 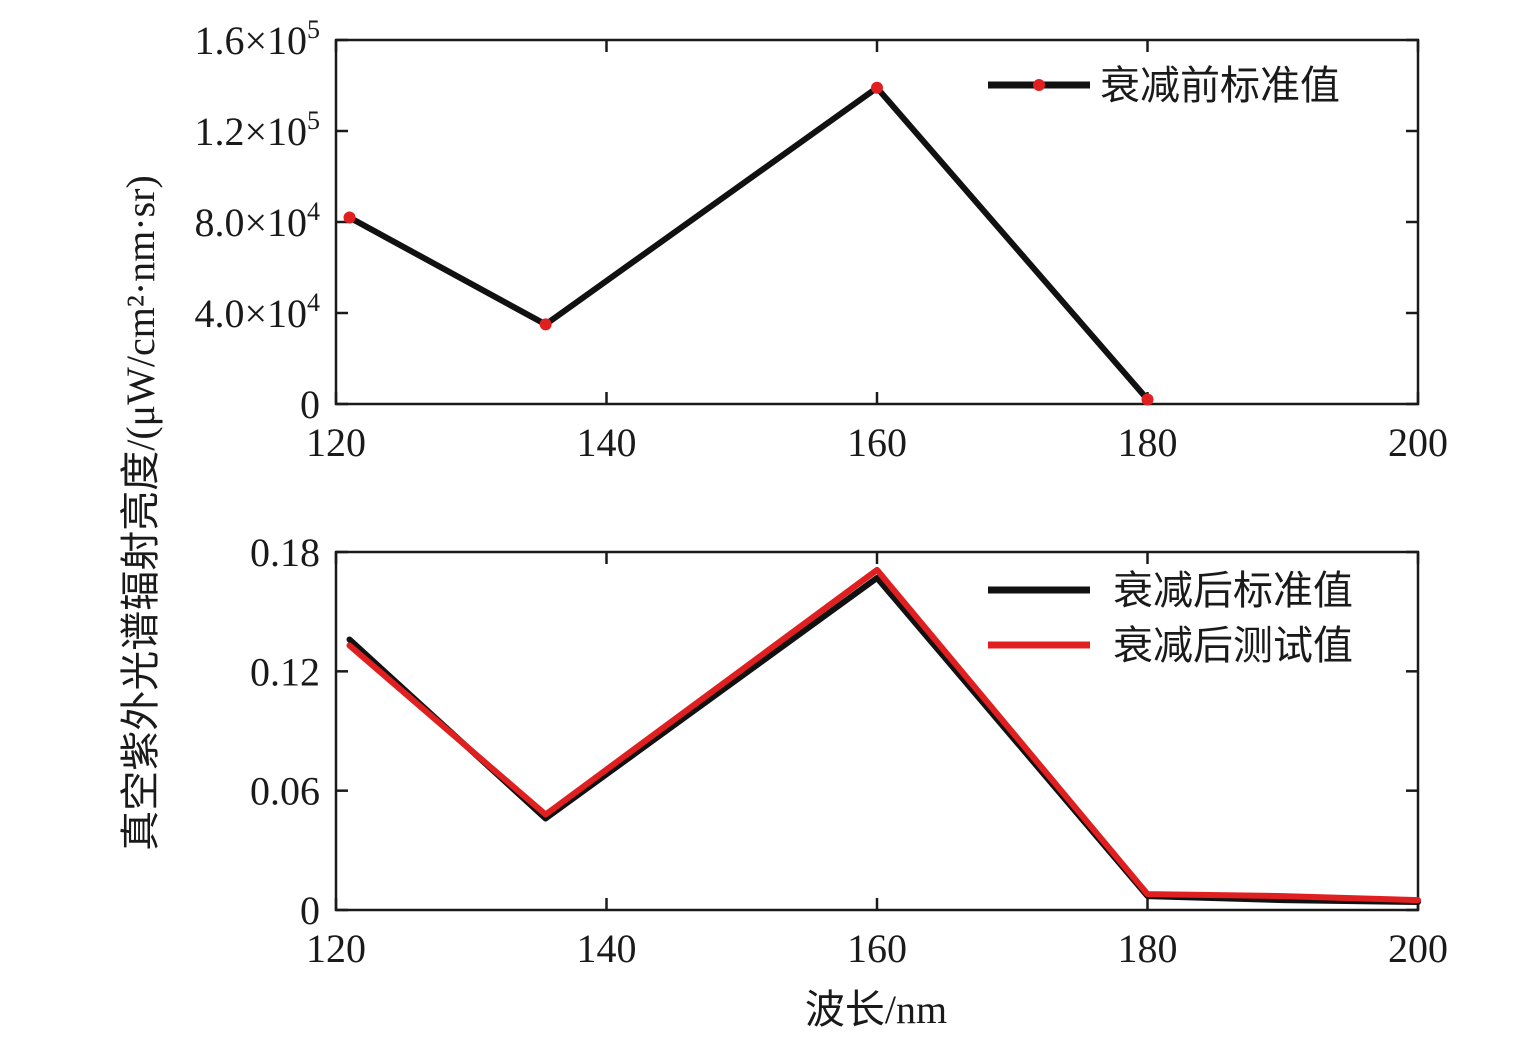 I want to click on y-tick-label: 0.18, so click(x=285, y=552).